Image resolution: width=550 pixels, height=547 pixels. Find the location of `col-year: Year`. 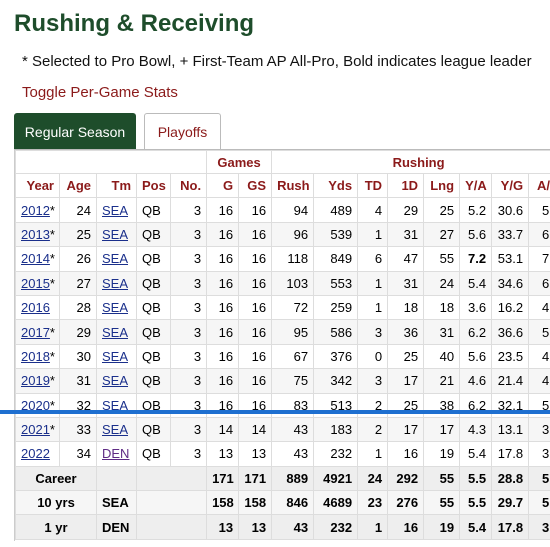

col-year: Year is located at coordinates (37, 185).